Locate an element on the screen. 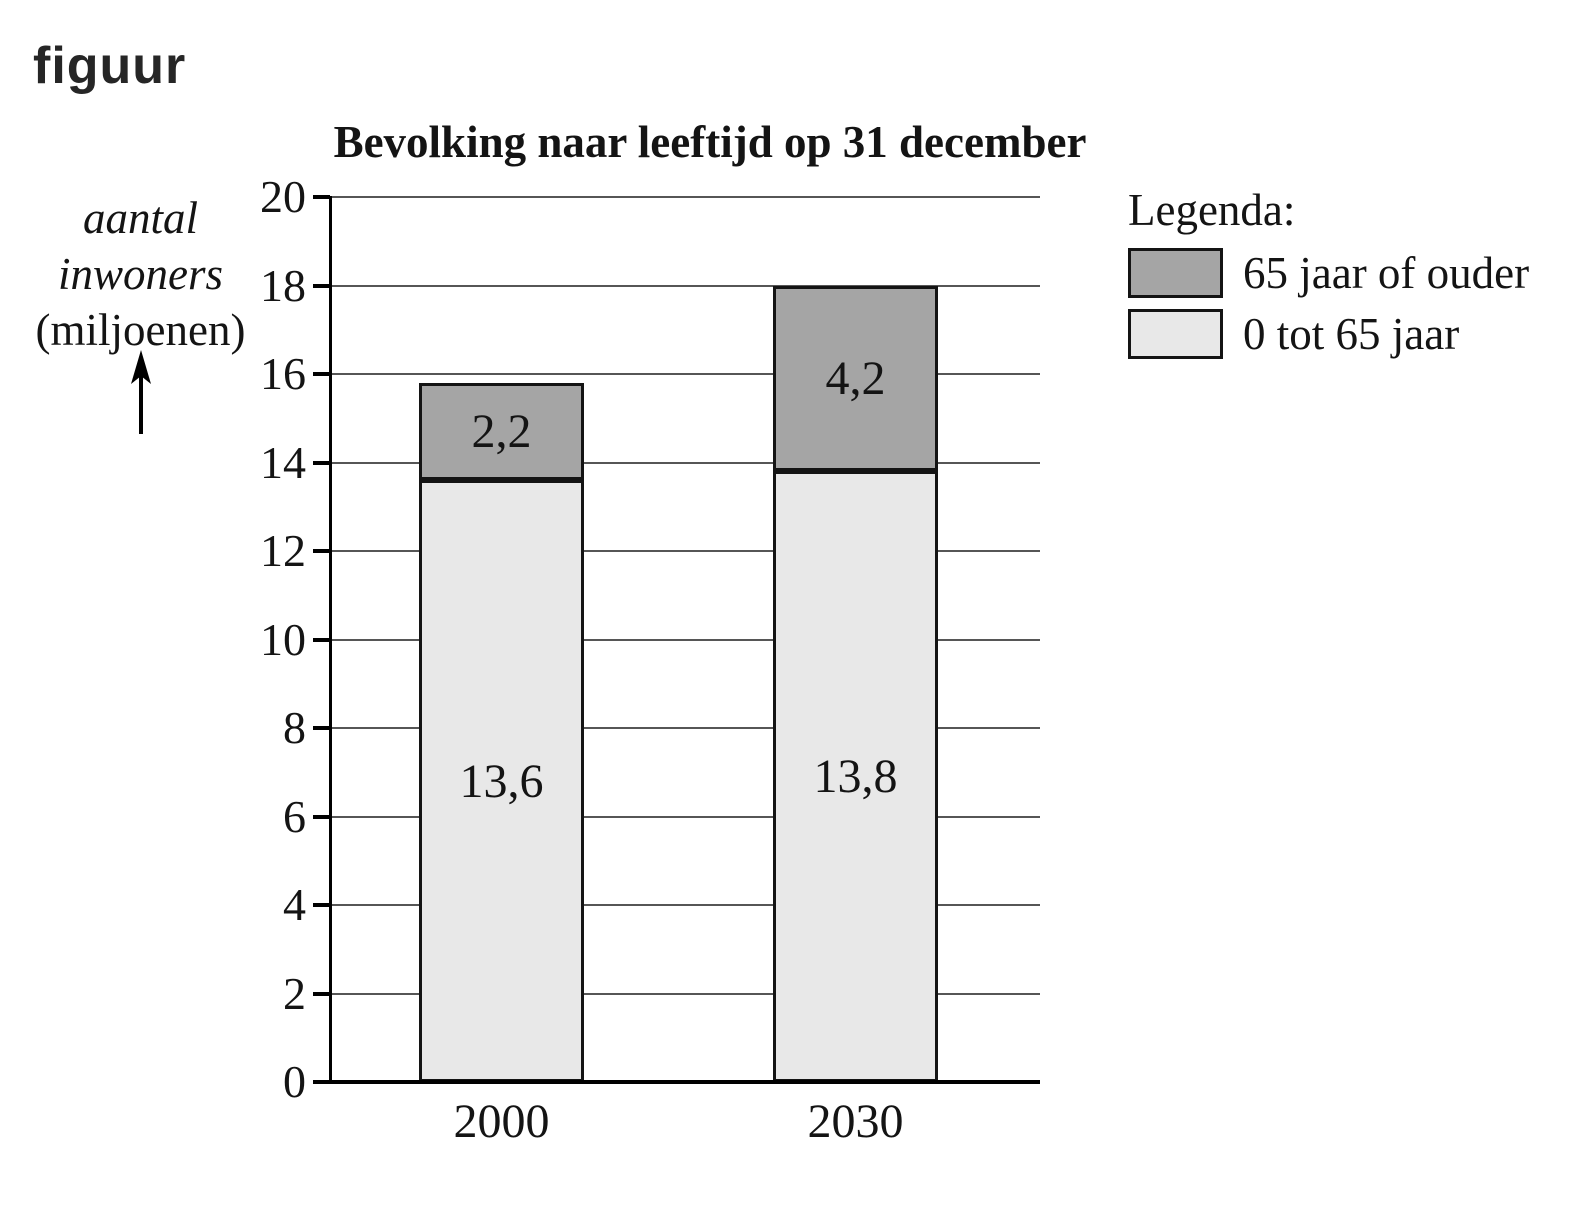  bar-segment-2000-0-tot-65-jaar: 13,6 is located at coordinates (501, 781).